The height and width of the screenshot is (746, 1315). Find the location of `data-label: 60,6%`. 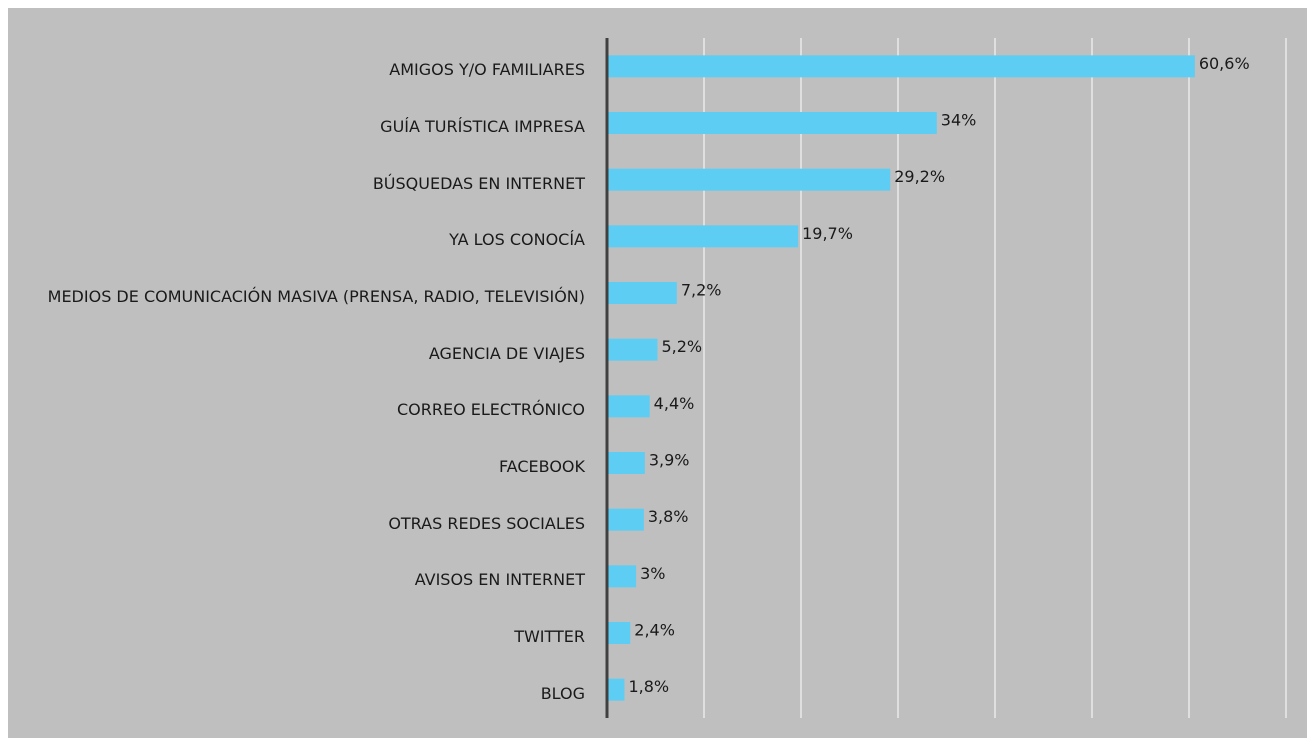

data-label: 60,6% is located at coordinates (1224, 63).